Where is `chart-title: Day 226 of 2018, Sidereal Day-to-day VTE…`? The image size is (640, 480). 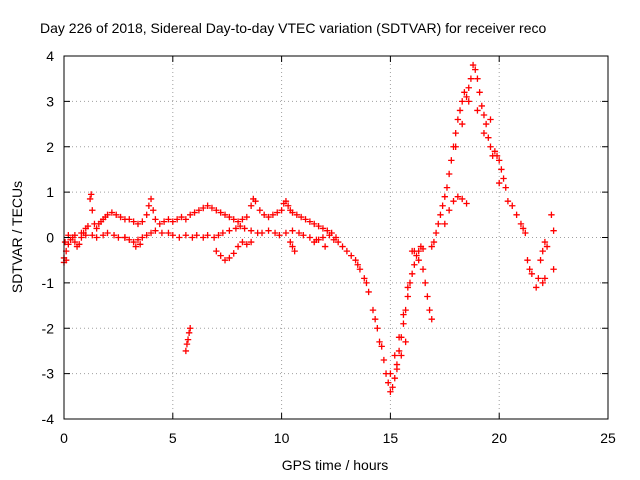
chart-title: Day 226 of 2018, Sidereal Day-to-day VTE… is located at coordinates (293, 28).